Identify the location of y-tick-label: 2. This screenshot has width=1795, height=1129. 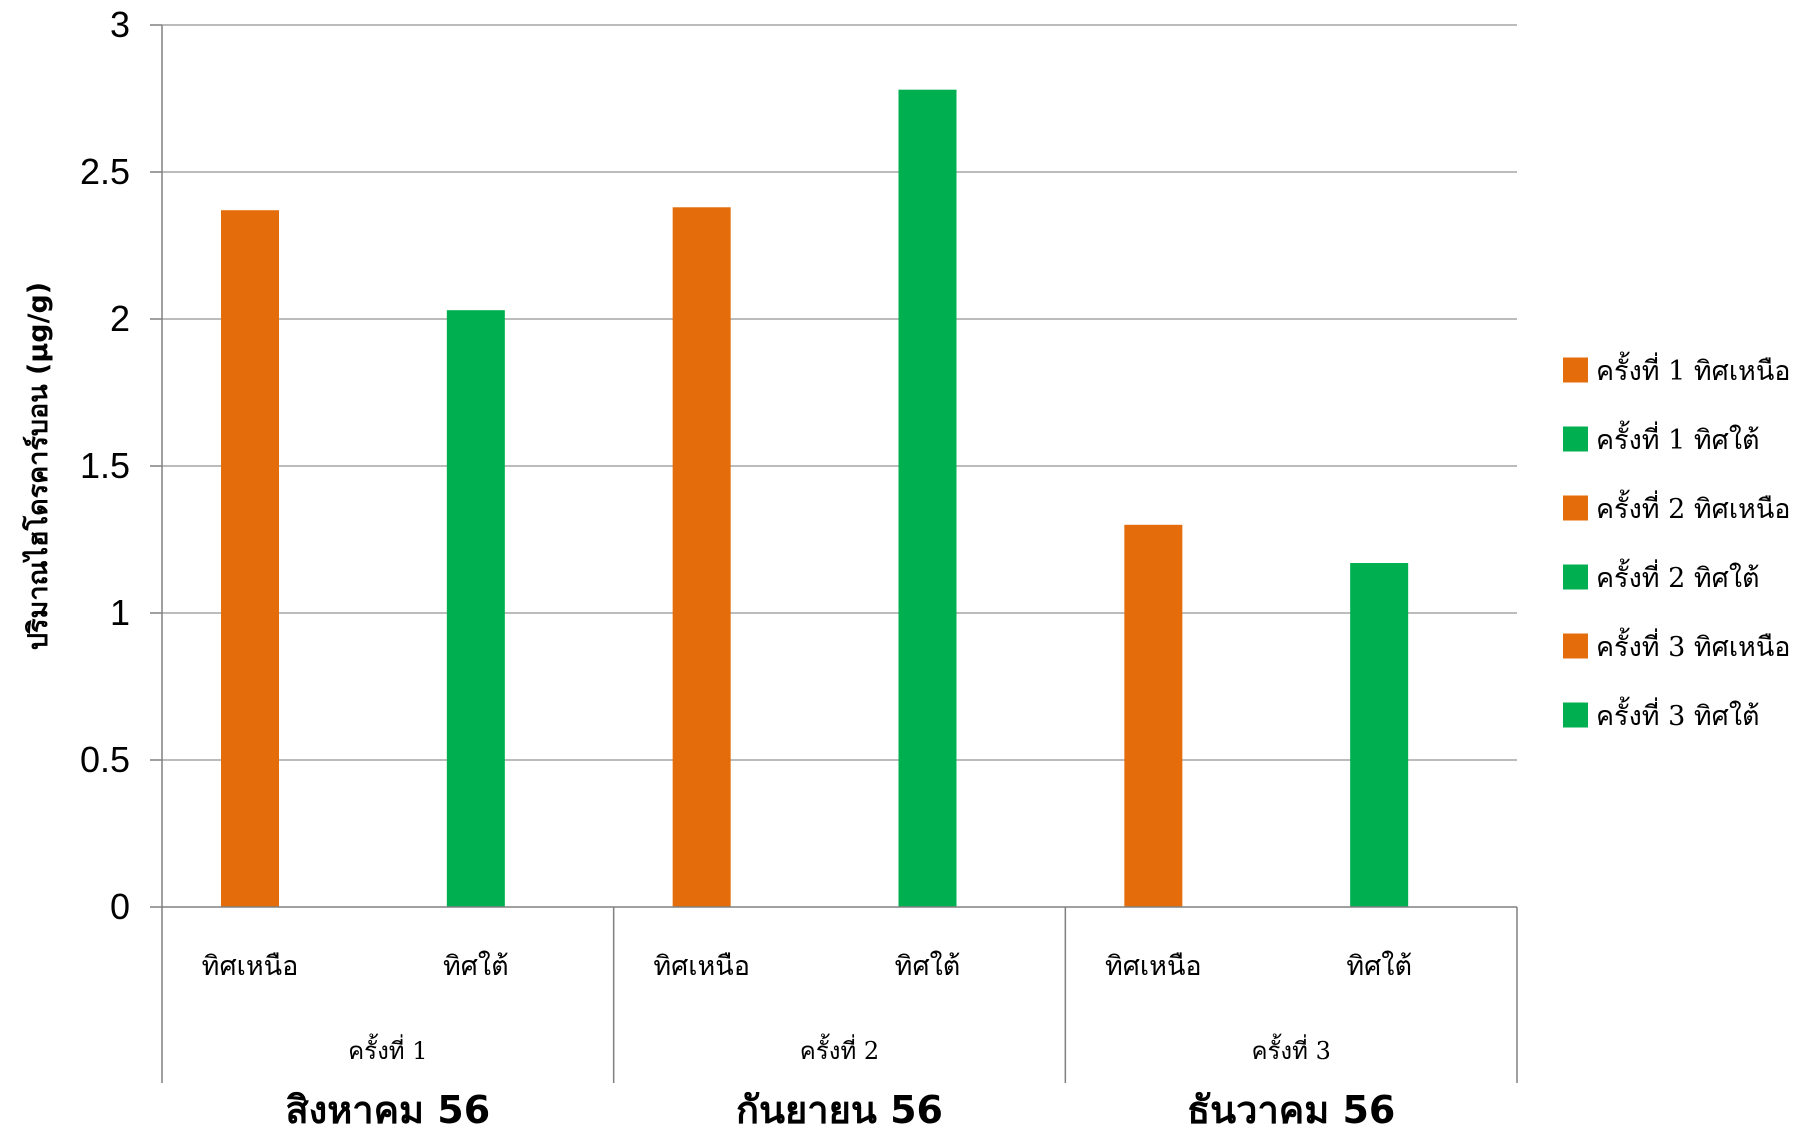
(120, 318).